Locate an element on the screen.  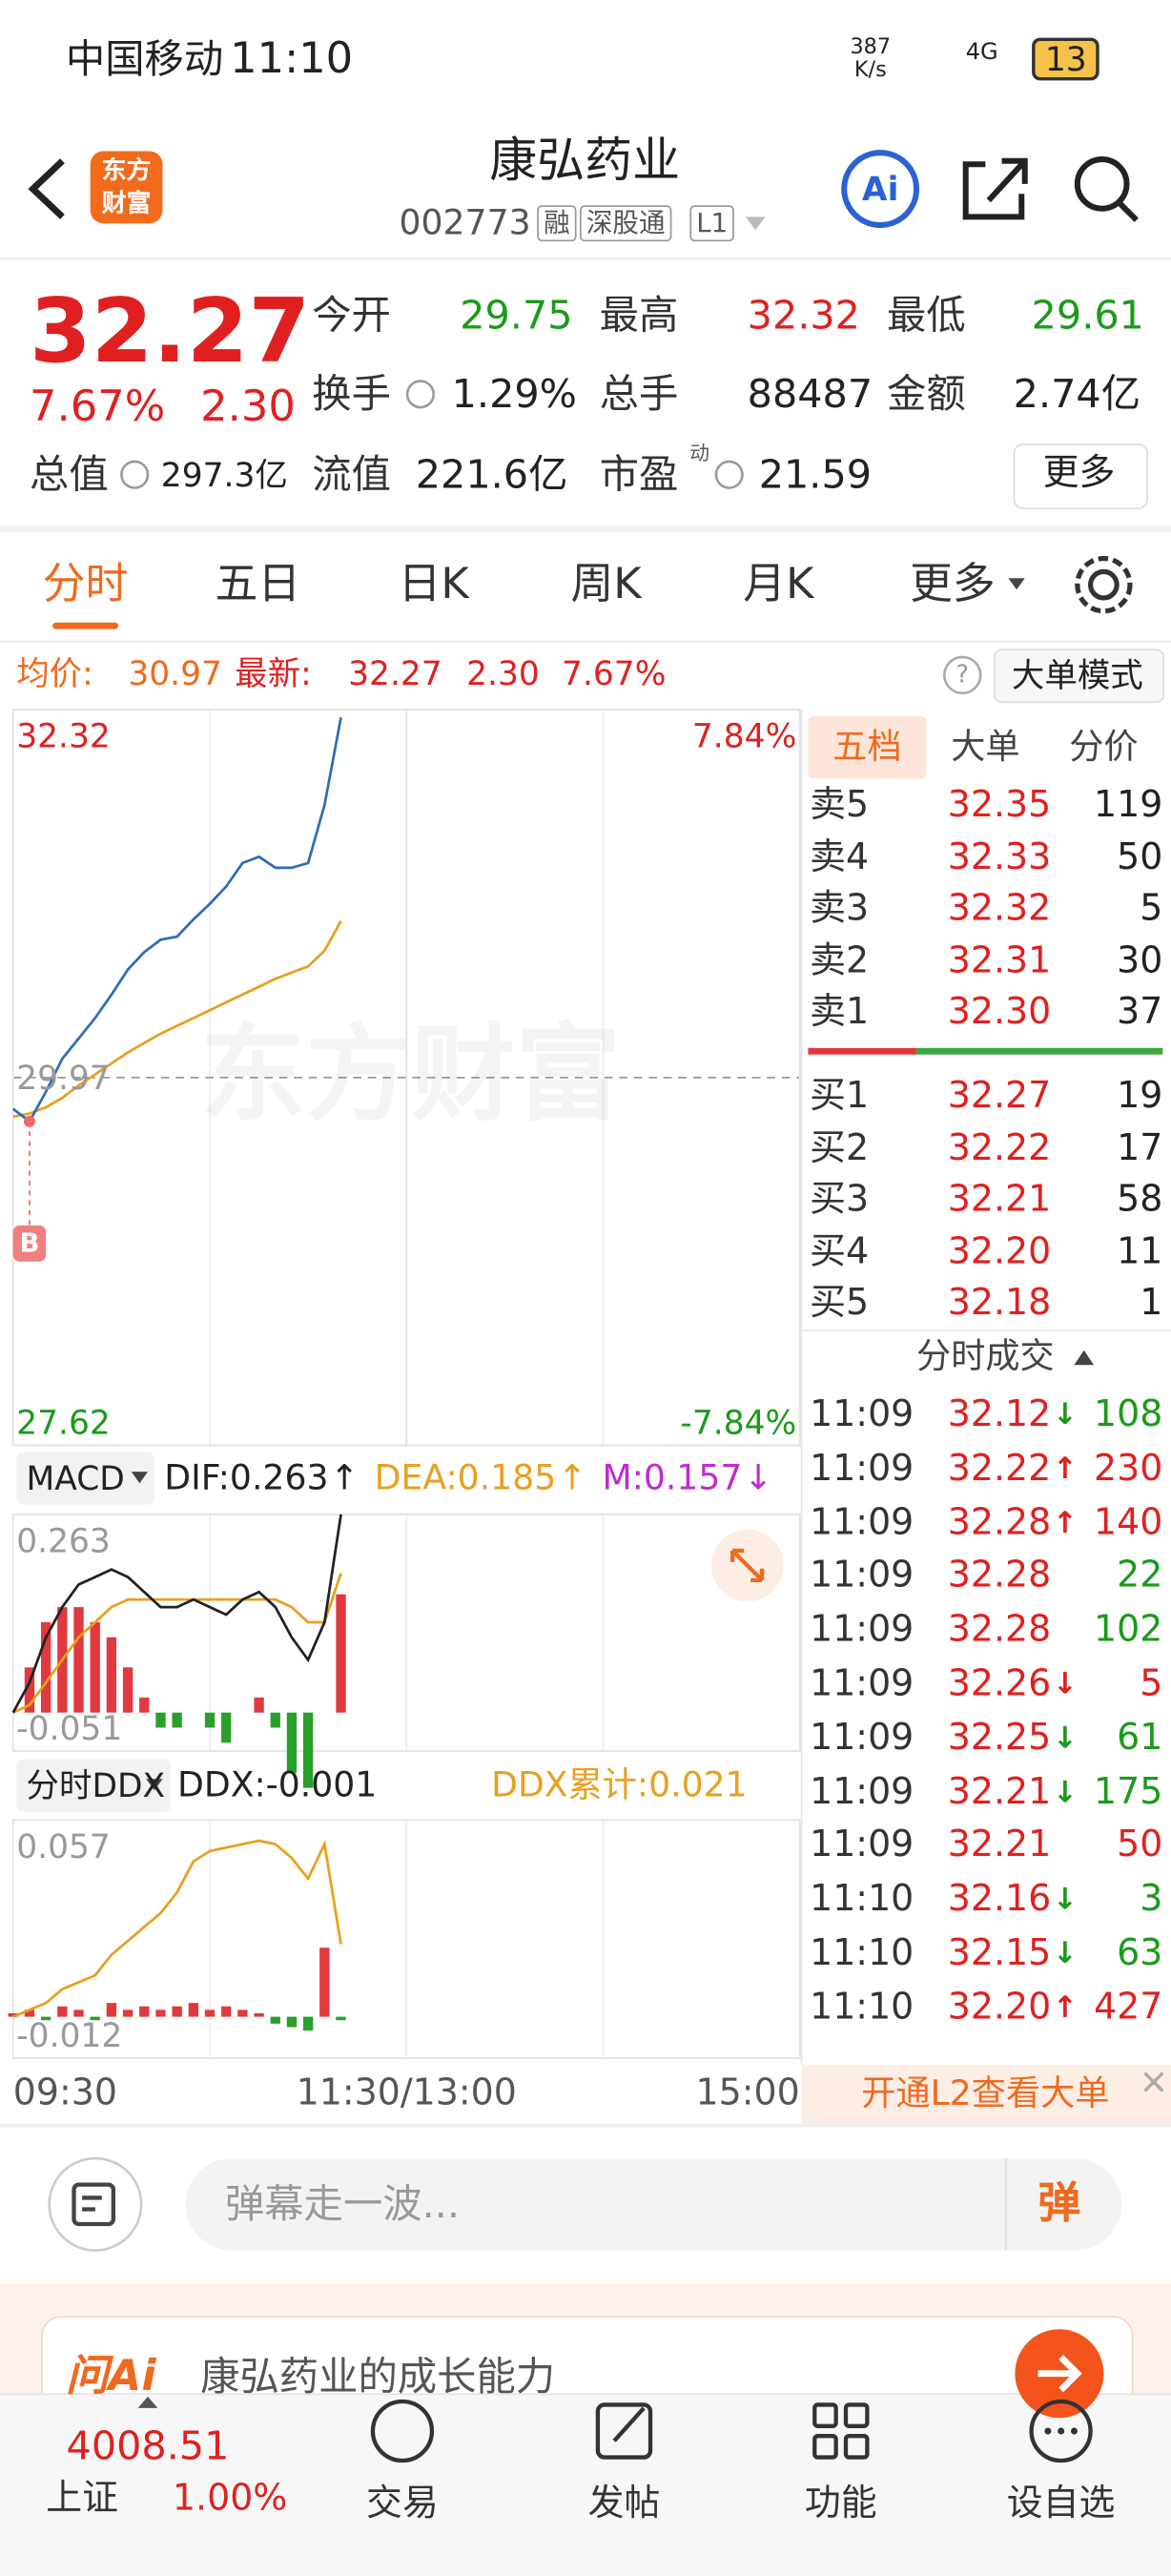
trade-volume: 5 is located at coordinates (1151, 1684).